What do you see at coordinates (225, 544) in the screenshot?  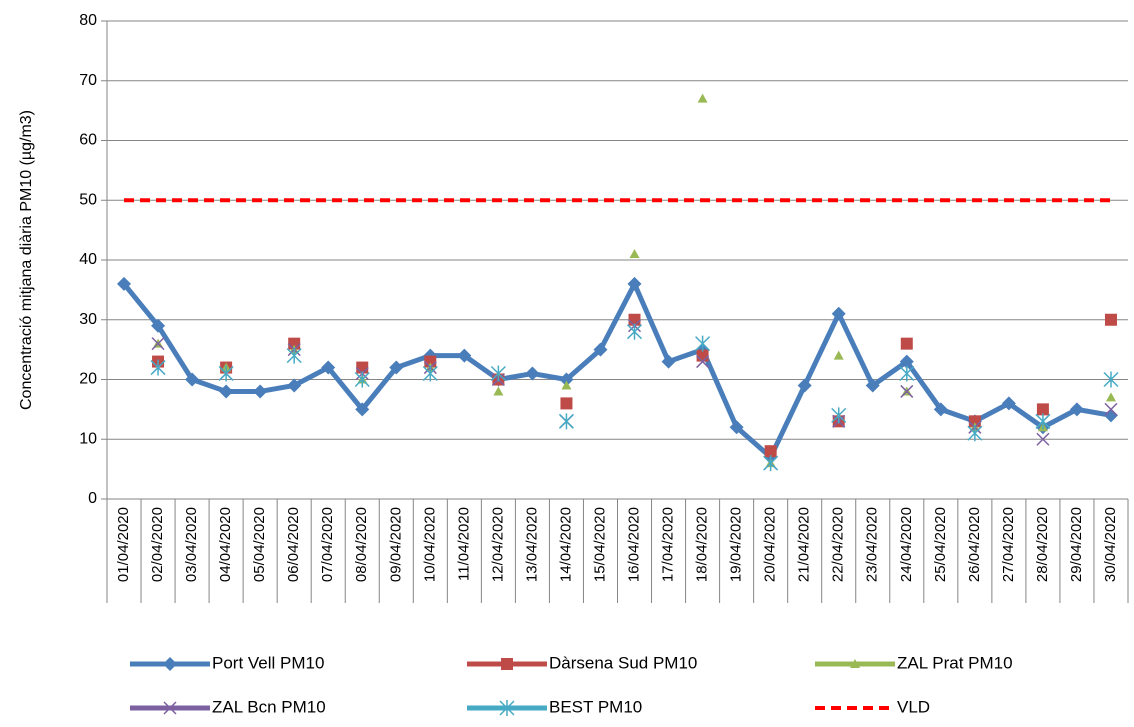 I see `x-tick-label: 04/04/2020` at bounding box center [225, 544].